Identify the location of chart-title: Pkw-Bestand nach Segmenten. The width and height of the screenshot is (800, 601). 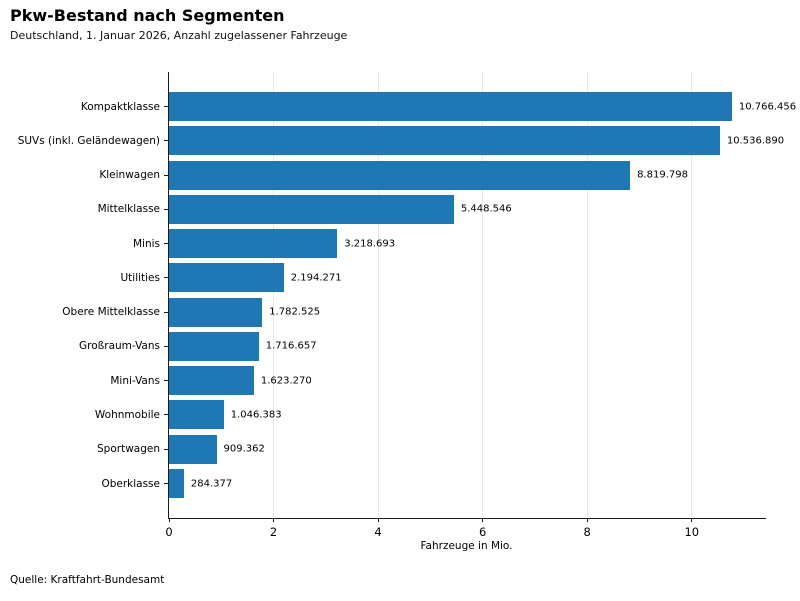
(147, 15).